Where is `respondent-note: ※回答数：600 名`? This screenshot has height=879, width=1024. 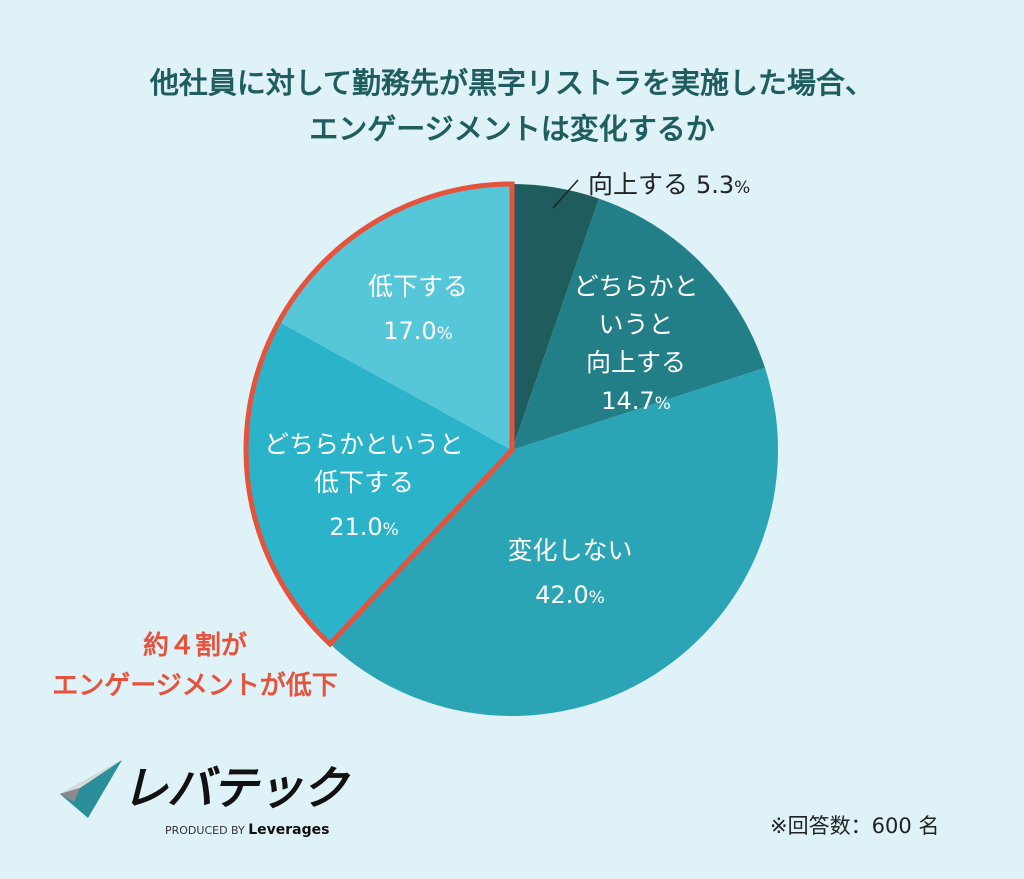
respondent-note: ※回答数：600 名 is located at coordinates (855, 826).